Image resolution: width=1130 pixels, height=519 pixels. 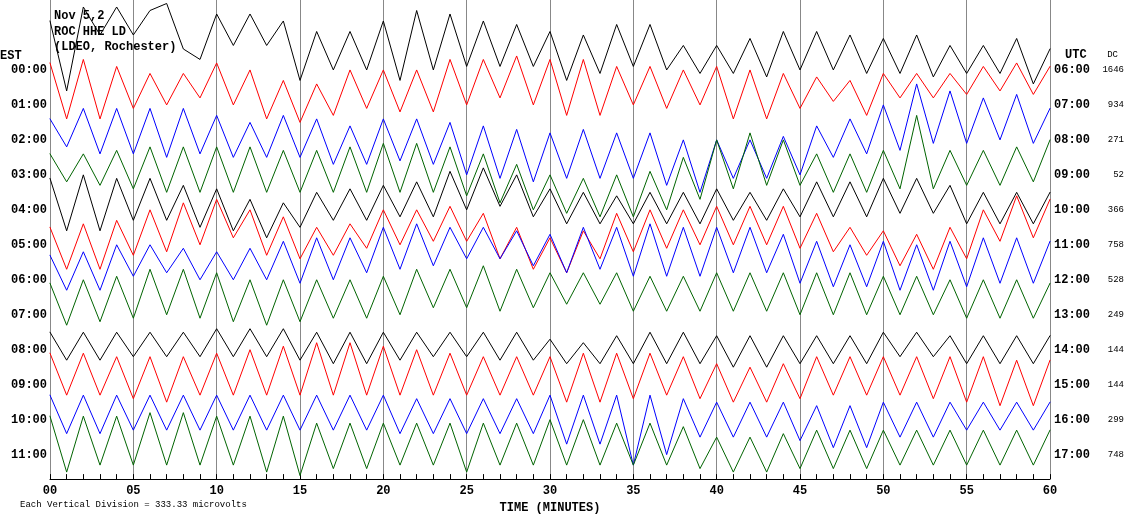 What do you see at coordinates (1115, 279) in the screenshot?
I see `text: 528` at bounding box center [1115, 279].